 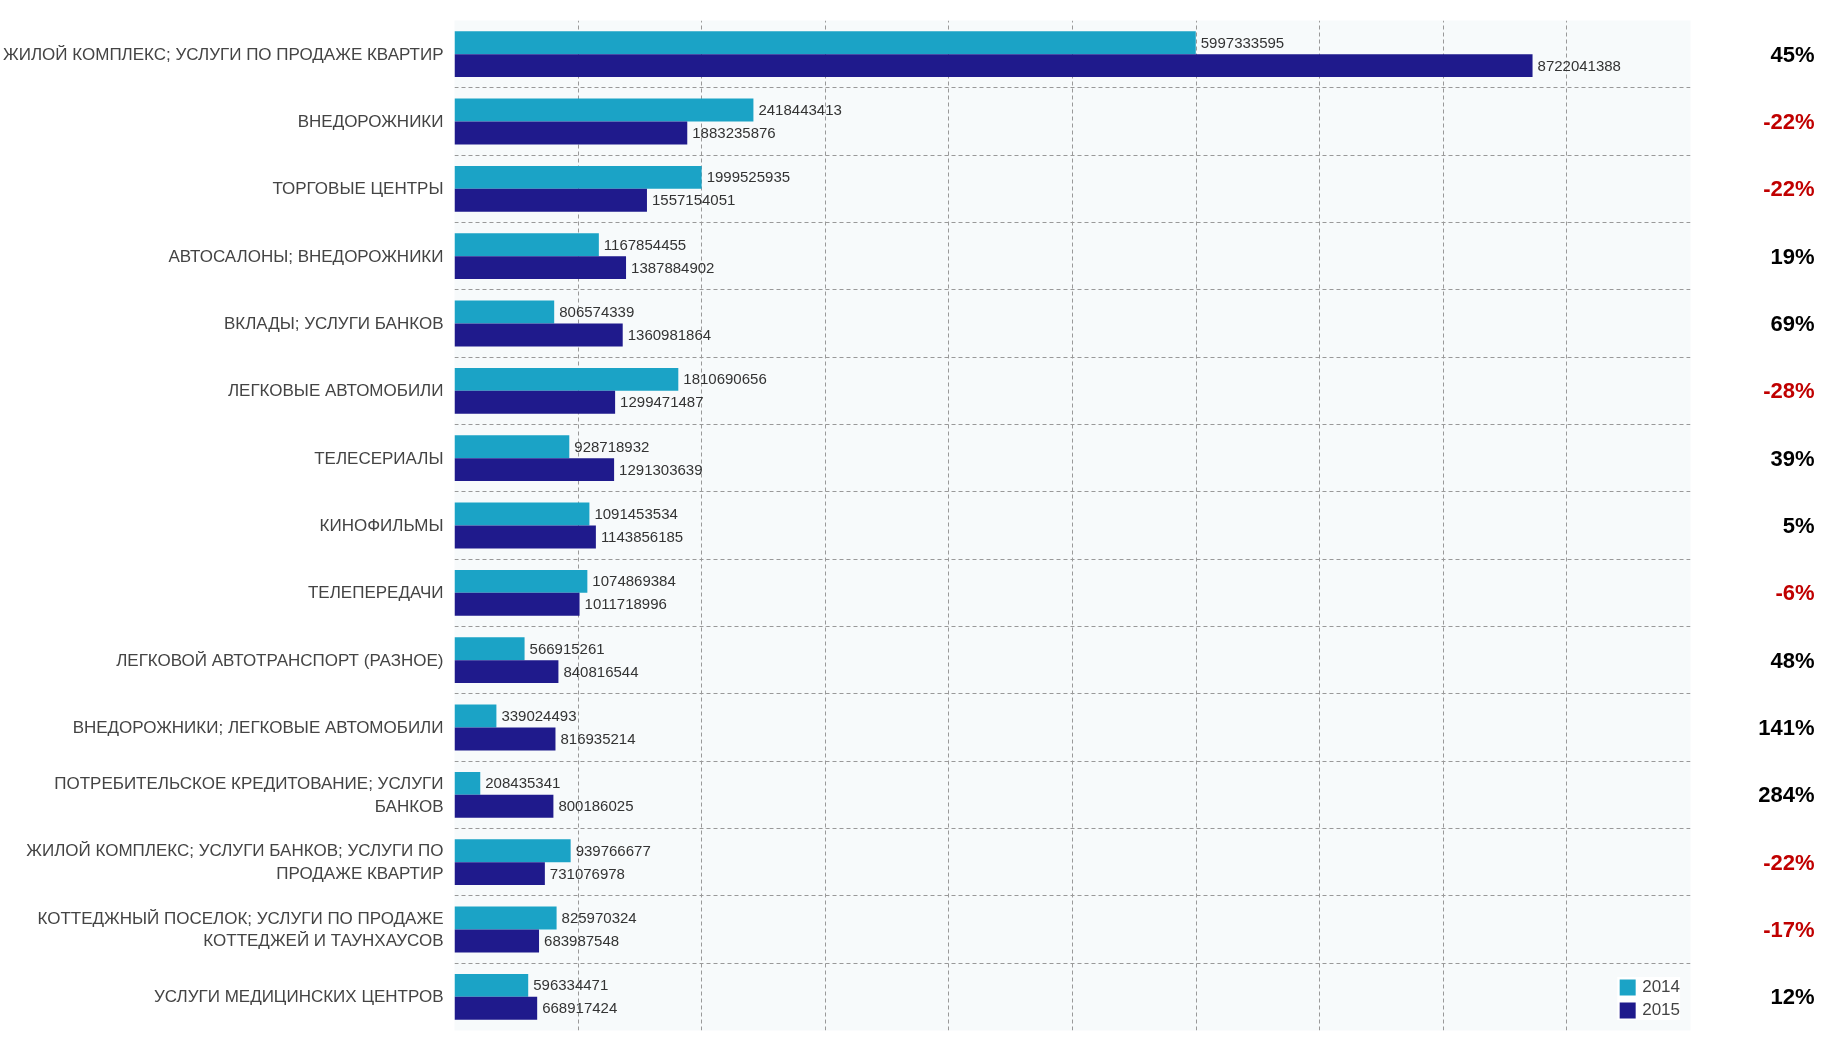 I want to click on data-label: 939766677, so click(x=613, y=850).